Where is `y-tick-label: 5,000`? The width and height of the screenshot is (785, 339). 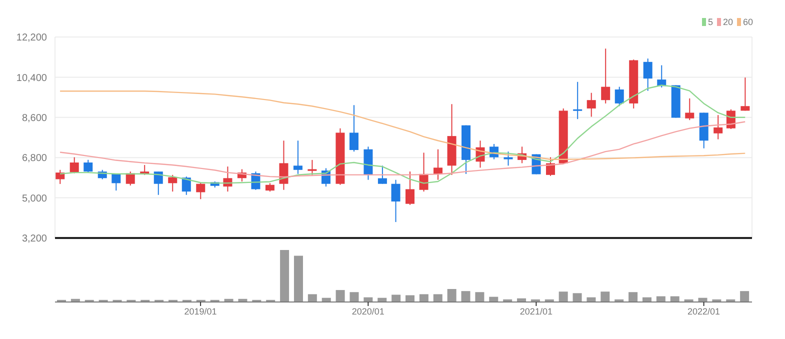 y-tick-label: 5,000 is located at coordinates (35, 198).